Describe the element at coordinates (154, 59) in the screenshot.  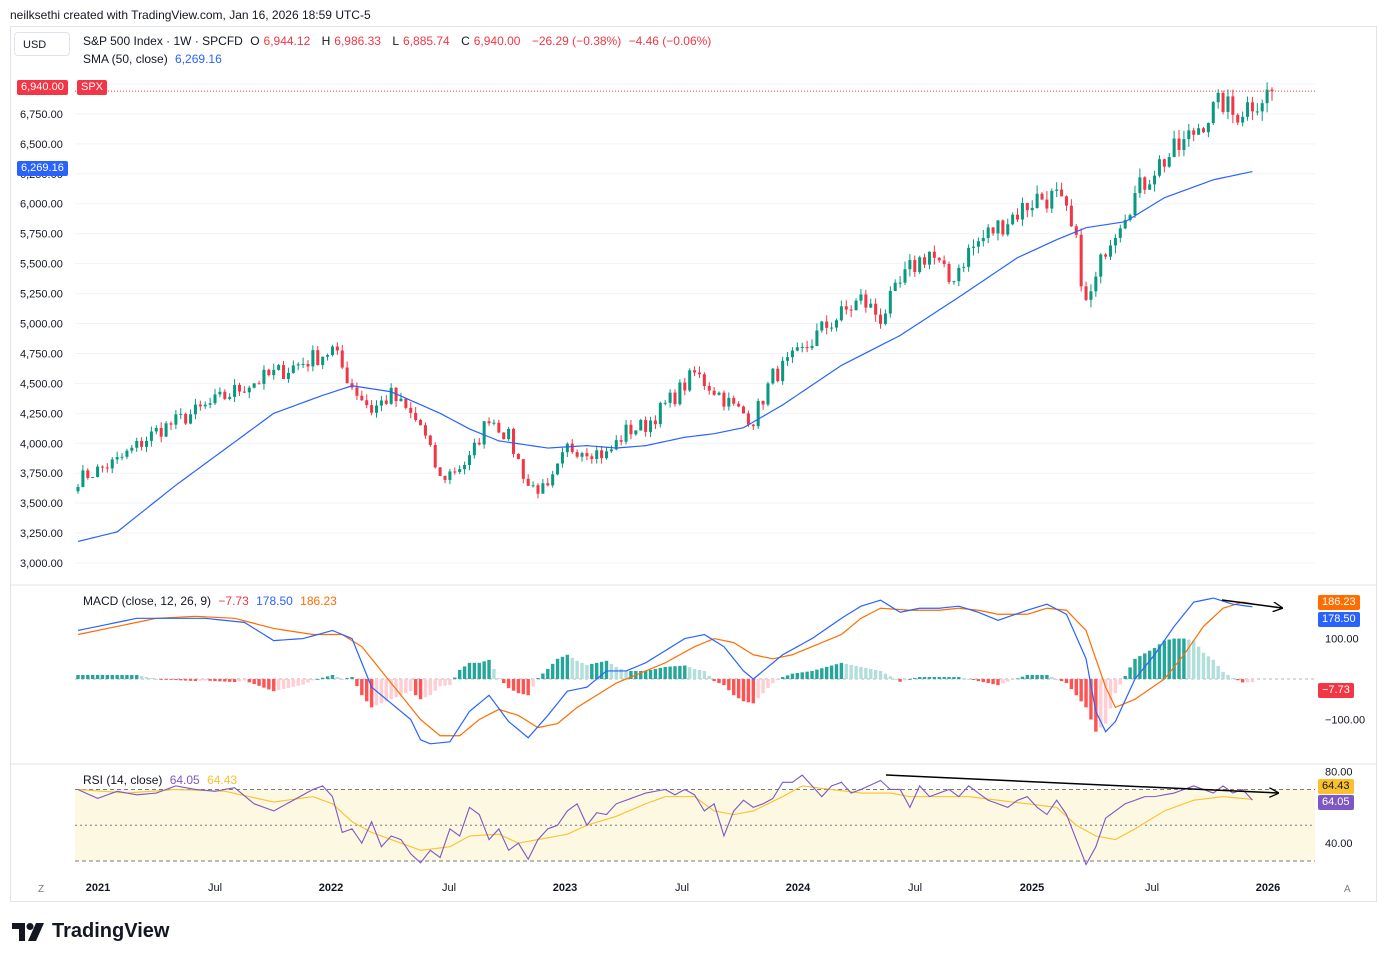
I see `sma-legend: SMA (50, close) 6,269.16` at that location.